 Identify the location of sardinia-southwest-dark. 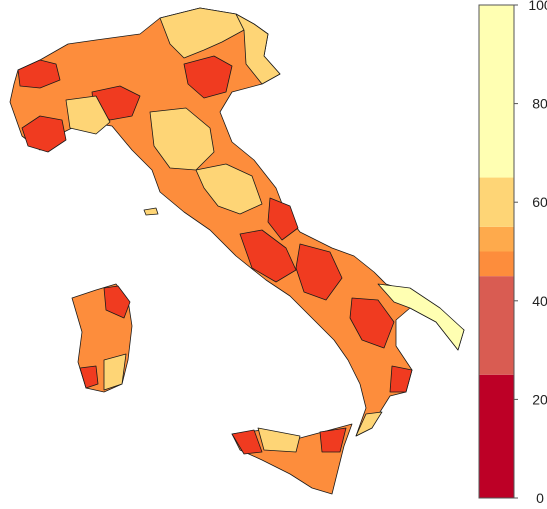
(89, 377).